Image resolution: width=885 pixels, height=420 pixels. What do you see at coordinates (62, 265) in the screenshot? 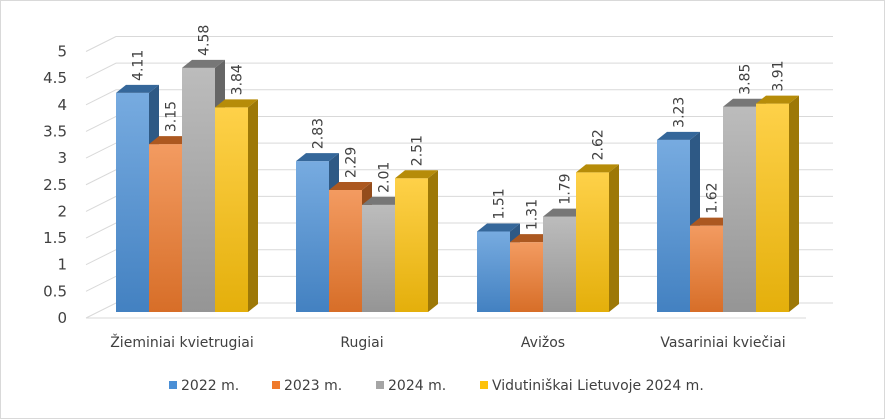
I see `y-tick-label: 1` at bounding box center [62, 265].